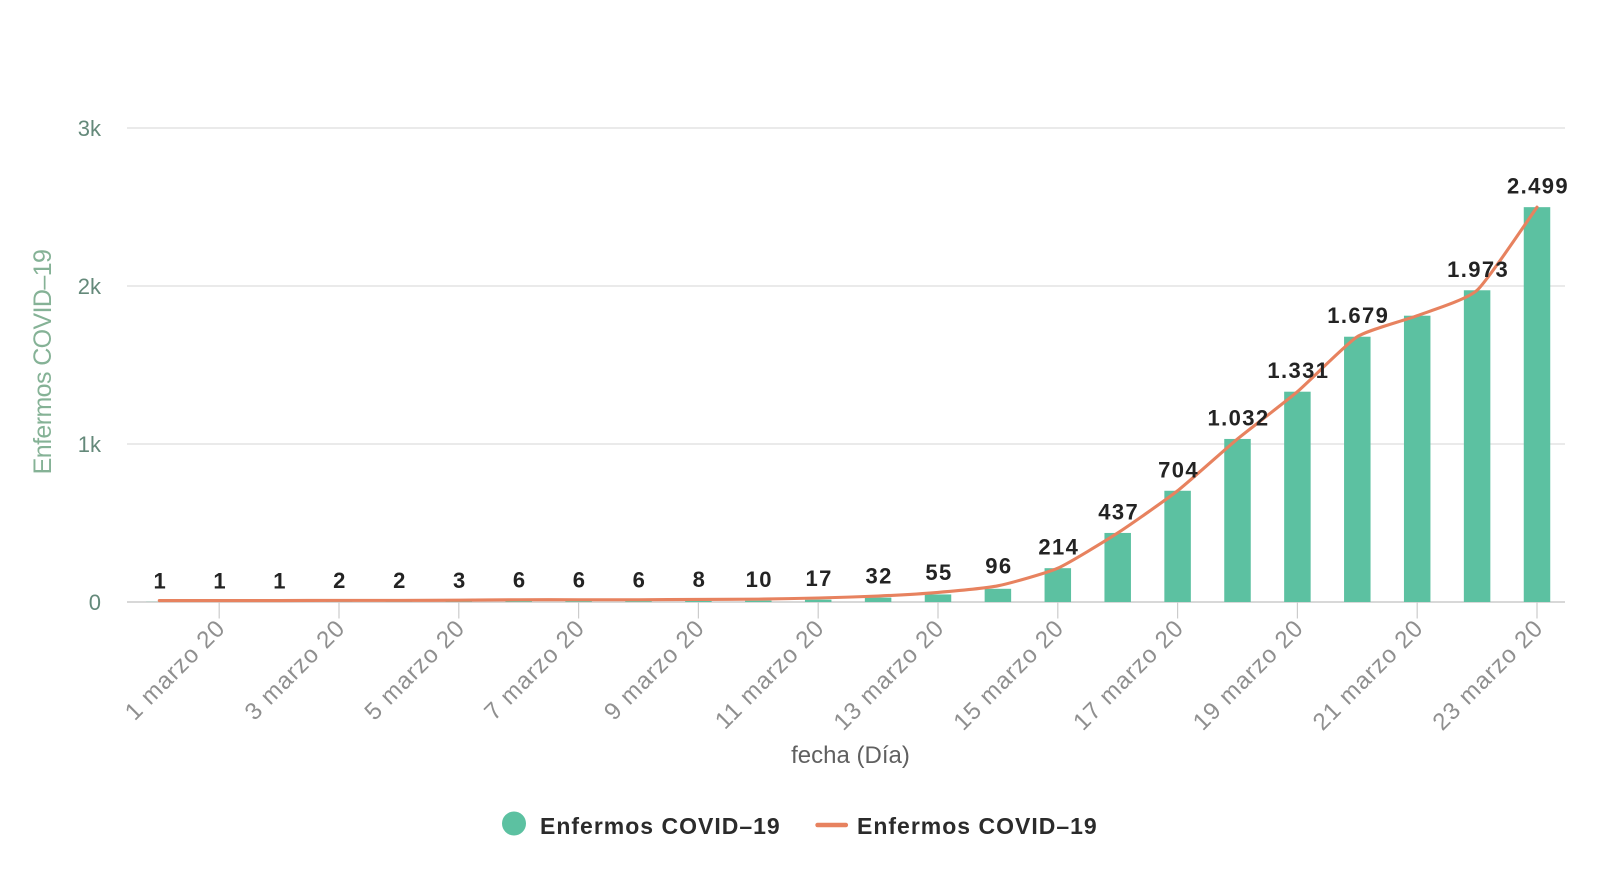 Image resolution: width=1600 pixels, height=894 pixels. I want to click on svg-text: 23 marzo 20, so click(1488, 675).